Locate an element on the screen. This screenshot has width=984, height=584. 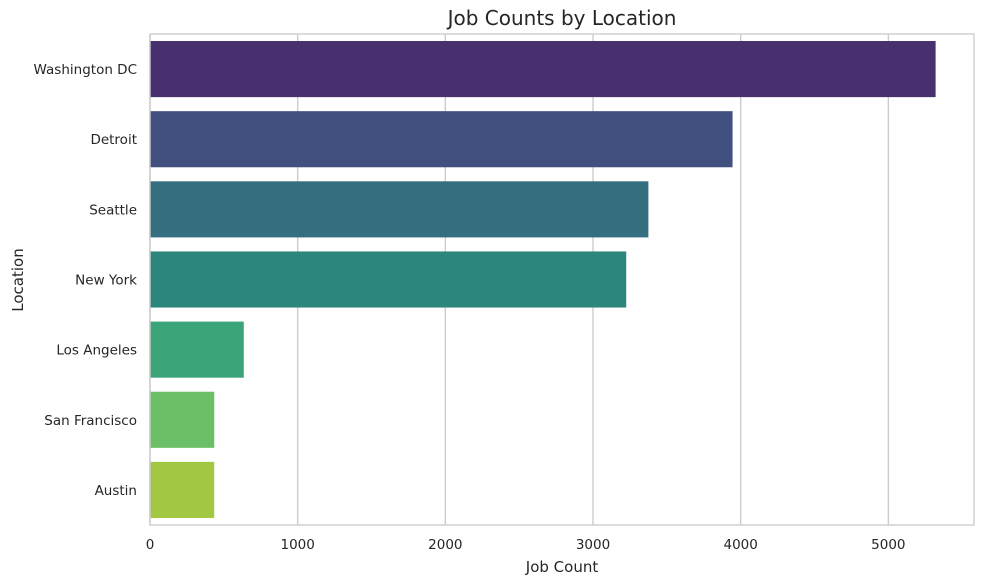
x-tick-label: 3000 is located at coordinates (593, 545).